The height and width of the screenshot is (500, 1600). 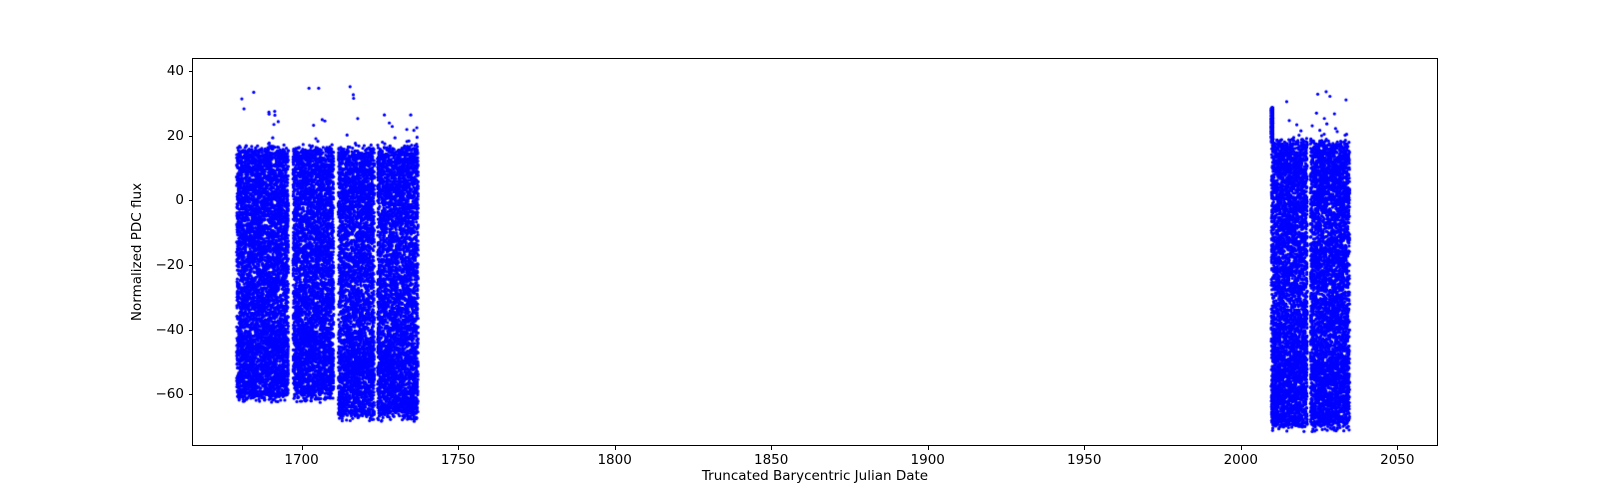 I want to click on x-tick-label: 1750, so click(x=458, y=460).